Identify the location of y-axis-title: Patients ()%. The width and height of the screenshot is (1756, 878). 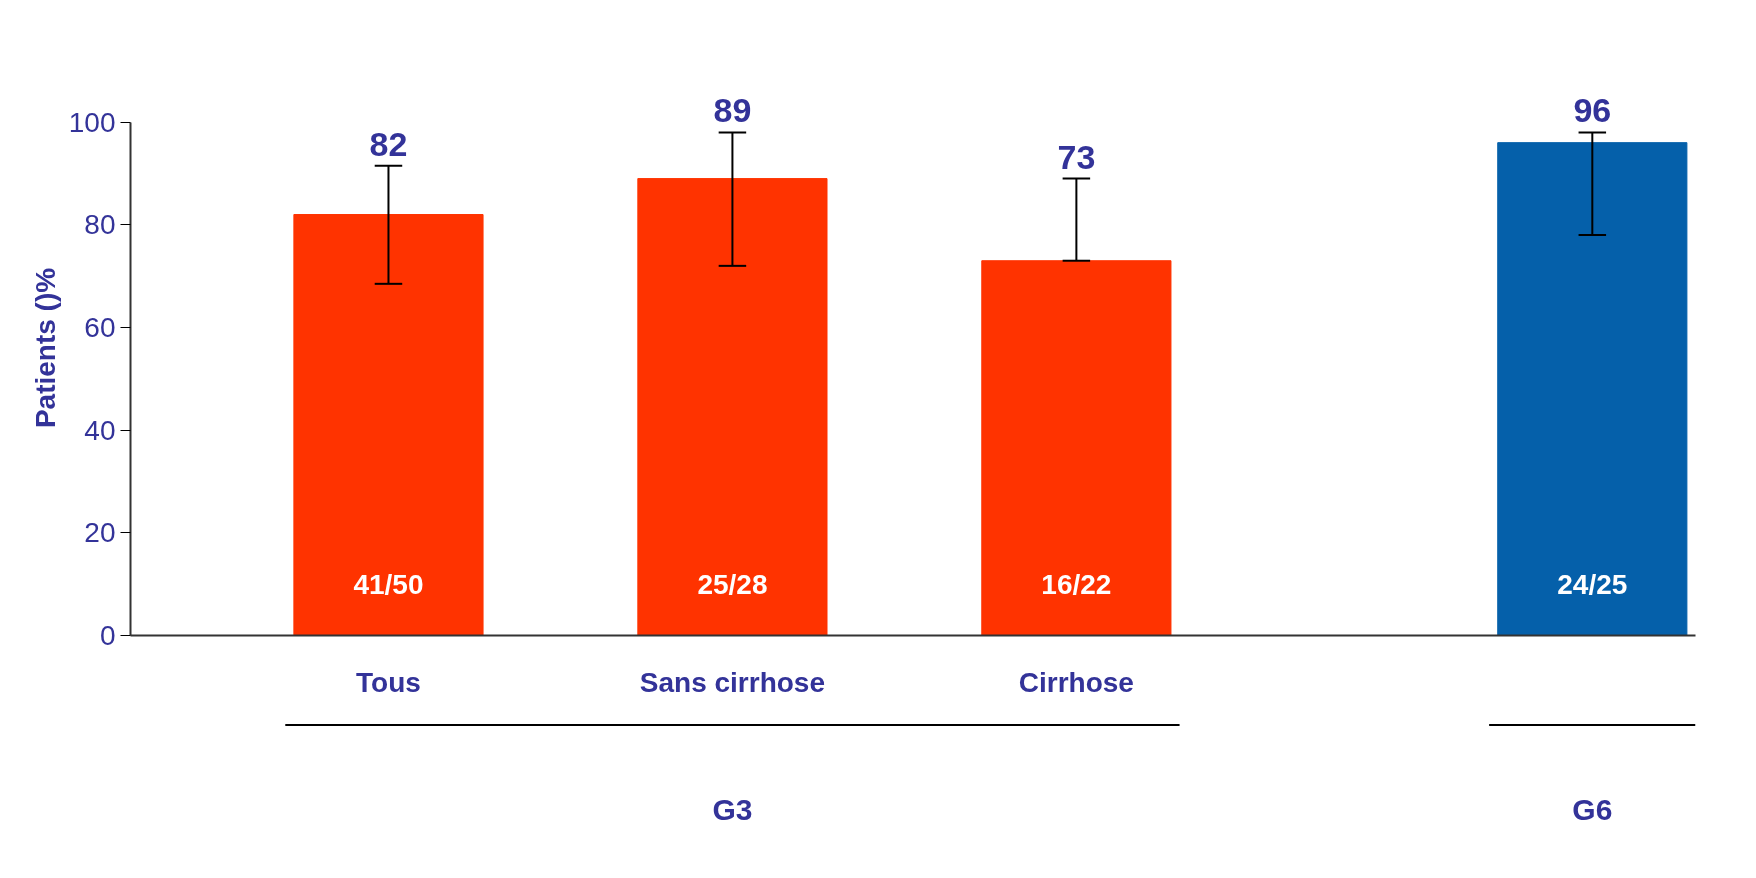
(45, 348).